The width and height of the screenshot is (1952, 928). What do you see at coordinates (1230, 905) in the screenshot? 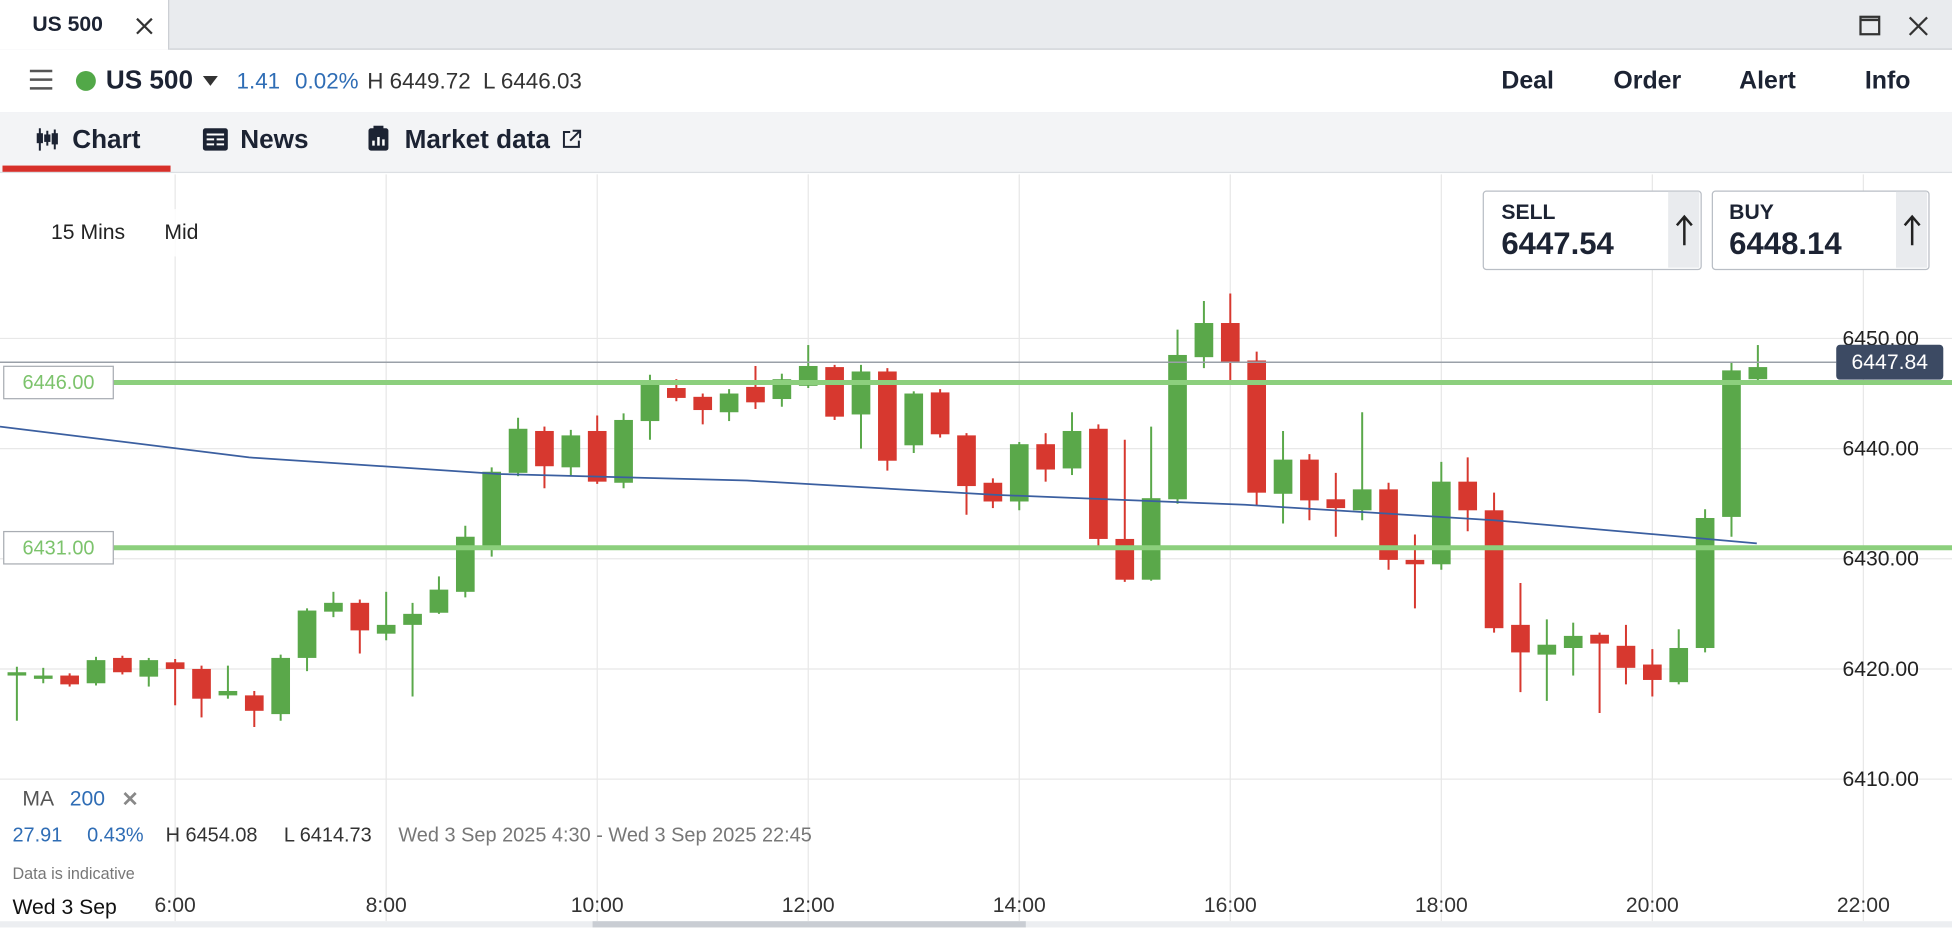
I see `x-tick-label: 16:00` at bounding box center [1230, 905].